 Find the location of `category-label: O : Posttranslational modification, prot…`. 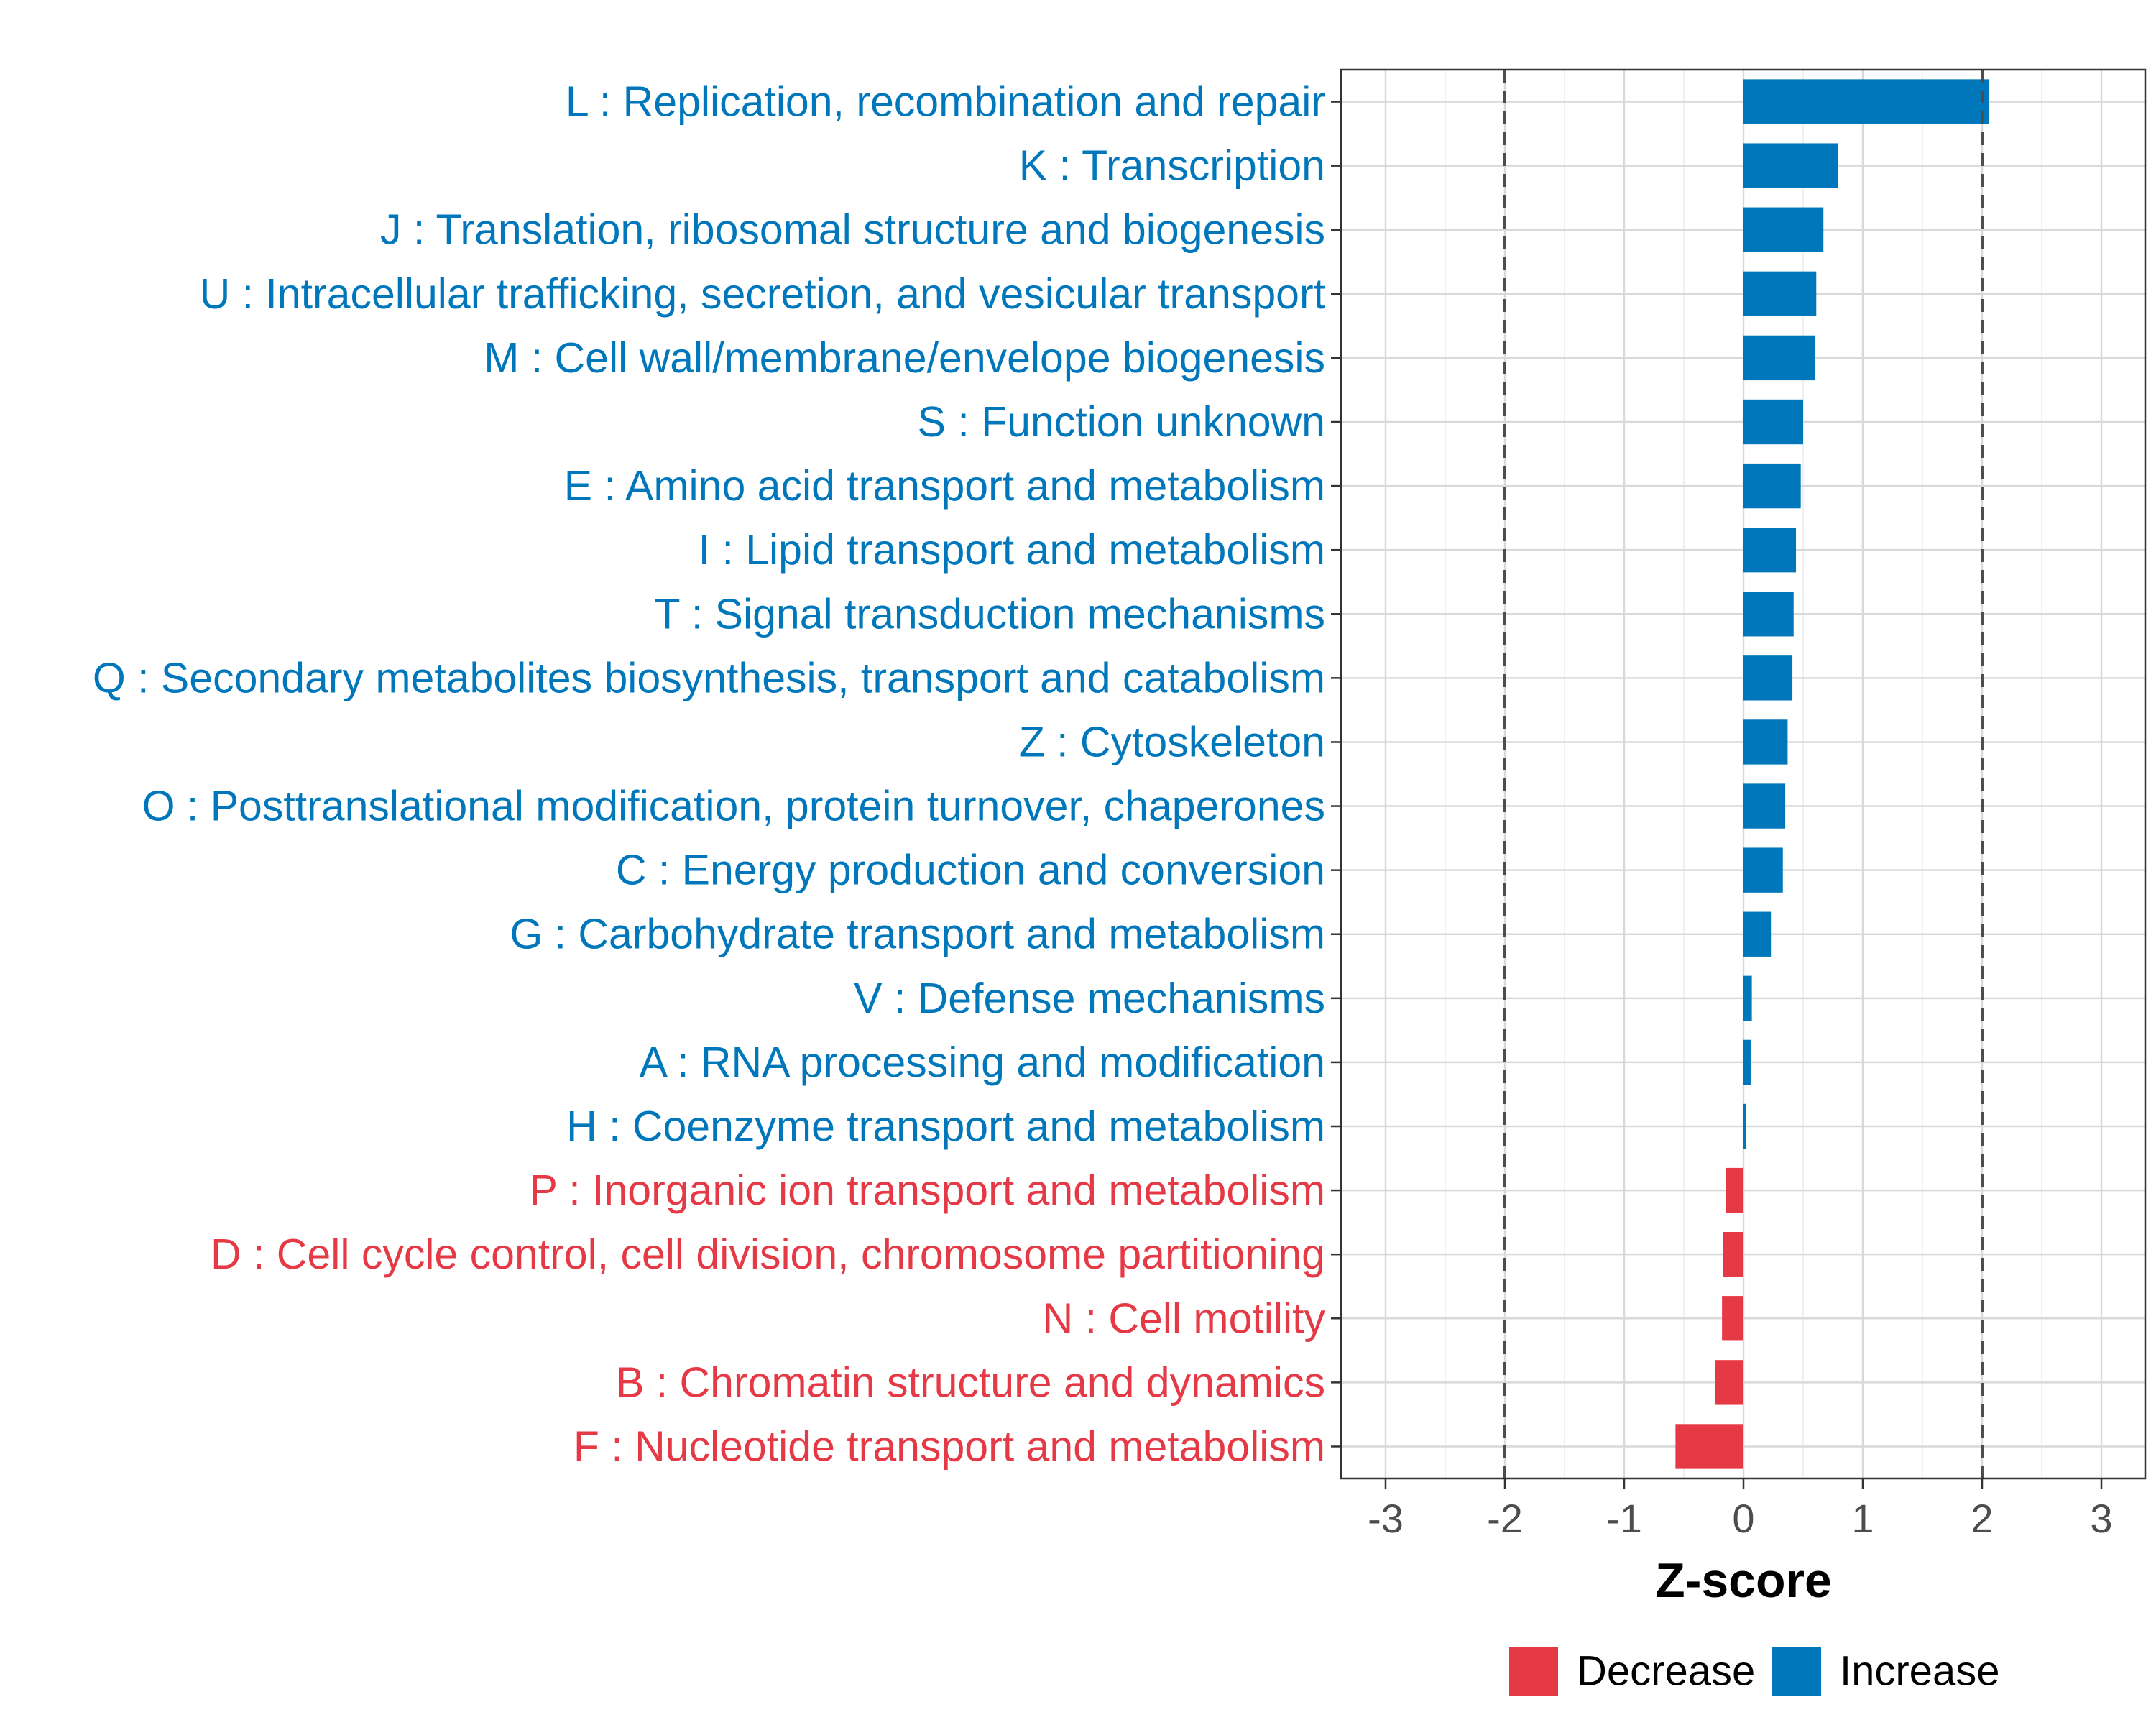

category-label: O : Posttranslational modification, prot… is located at coordinates (733, 806).